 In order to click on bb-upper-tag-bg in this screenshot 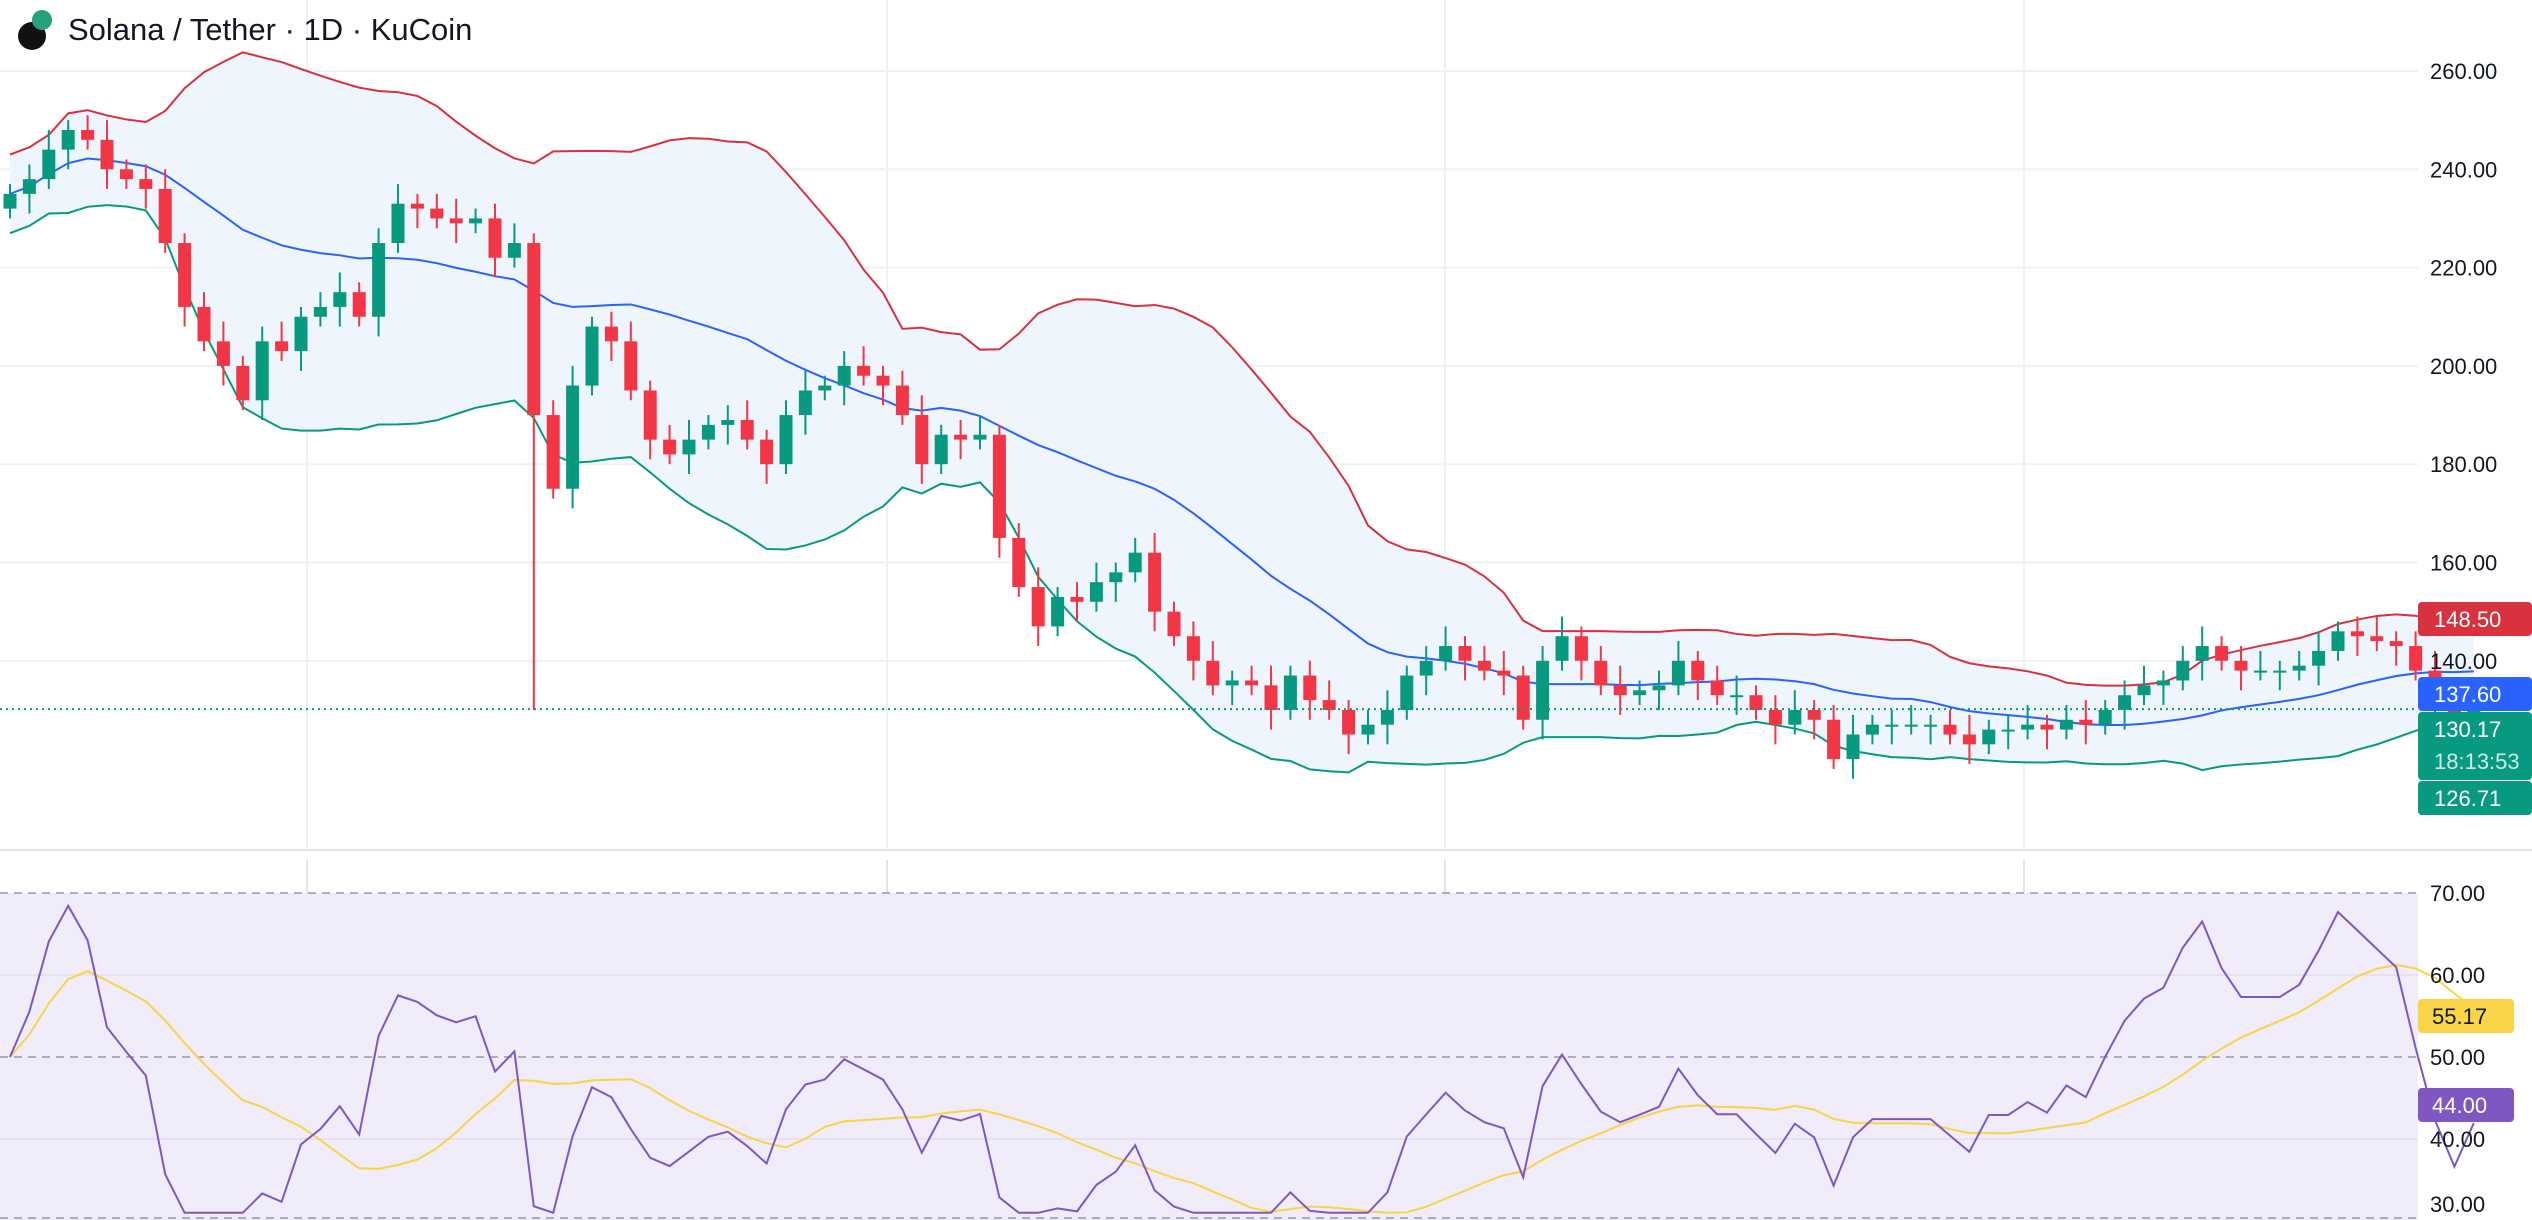, I will do `click(2475, 619)`.